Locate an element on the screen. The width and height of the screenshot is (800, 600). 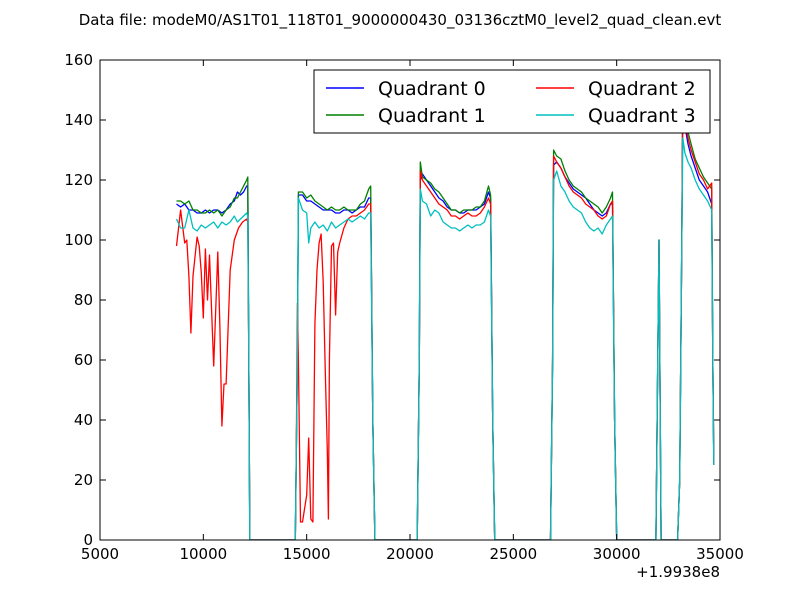
y-tick-label: 100 is located at coordinates (78, 240).